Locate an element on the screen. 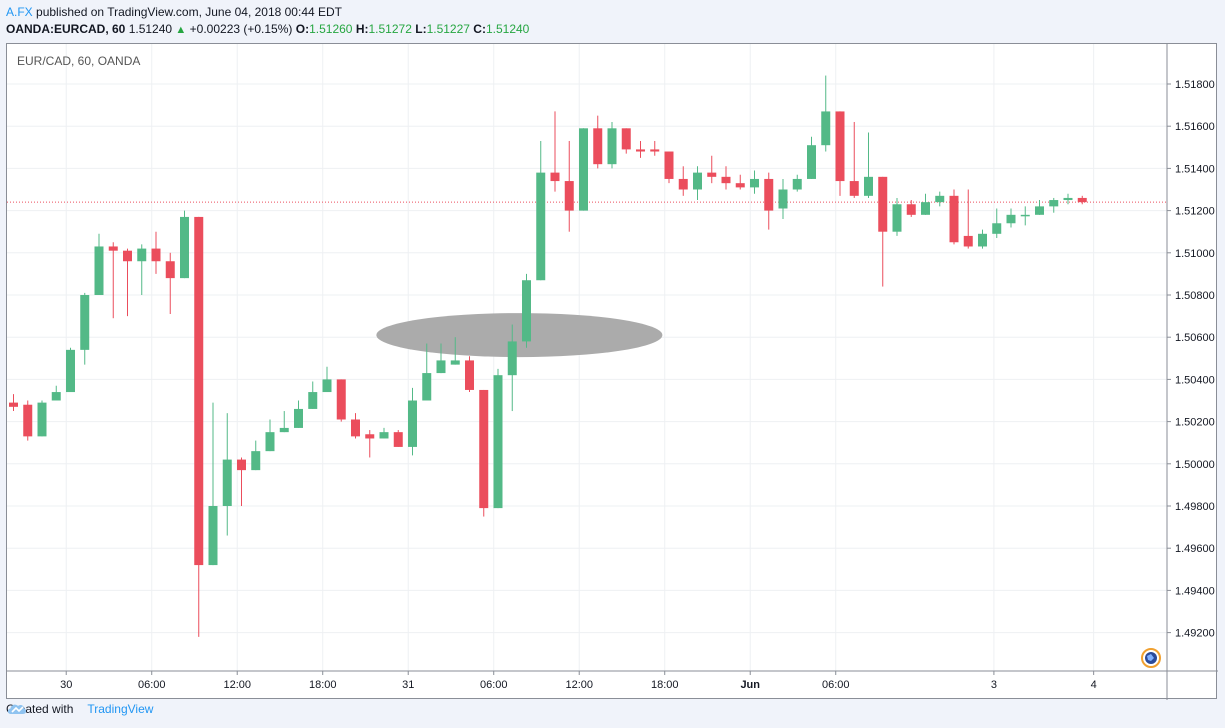  ellipse-annotation is located at coordinates (519, 335).